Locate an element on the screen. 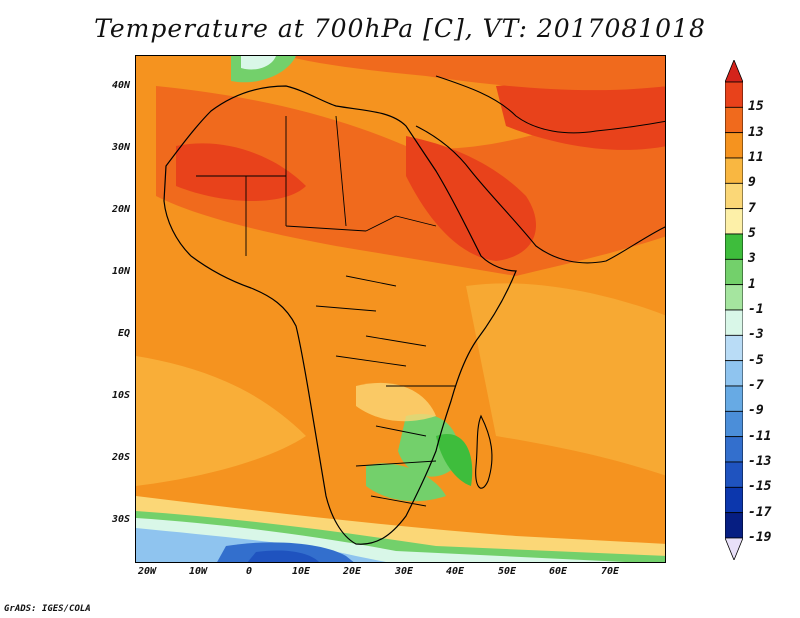  temperature-patch-indian is located at coordinates (565, 379).